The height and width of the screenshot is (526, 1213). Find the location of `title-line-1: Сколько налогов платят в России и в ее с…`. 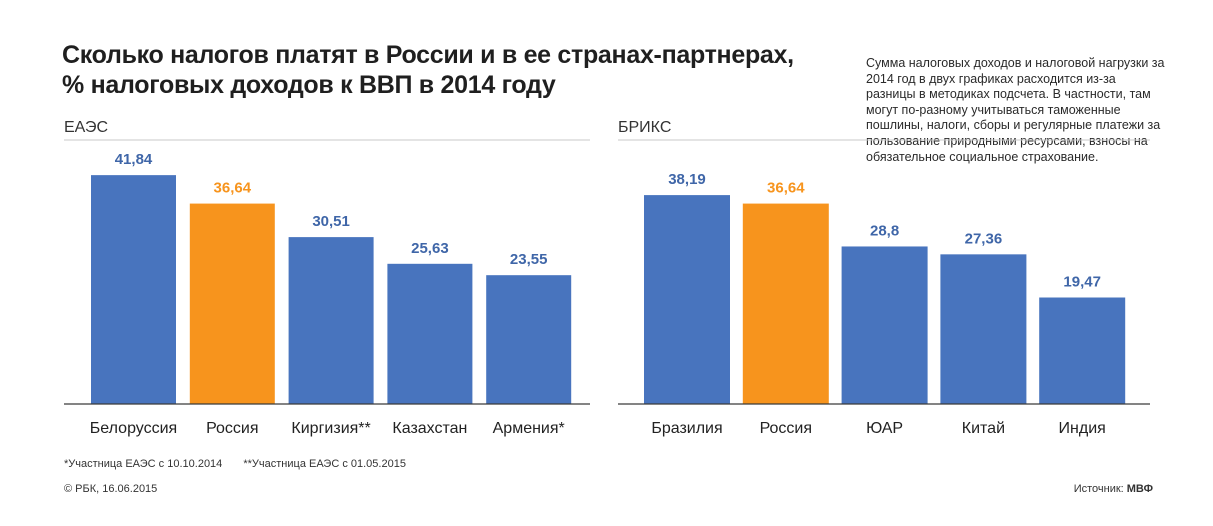

title-line-1: Сколько налогов платят в России и в ее с… is located at coordinates (428, 55).